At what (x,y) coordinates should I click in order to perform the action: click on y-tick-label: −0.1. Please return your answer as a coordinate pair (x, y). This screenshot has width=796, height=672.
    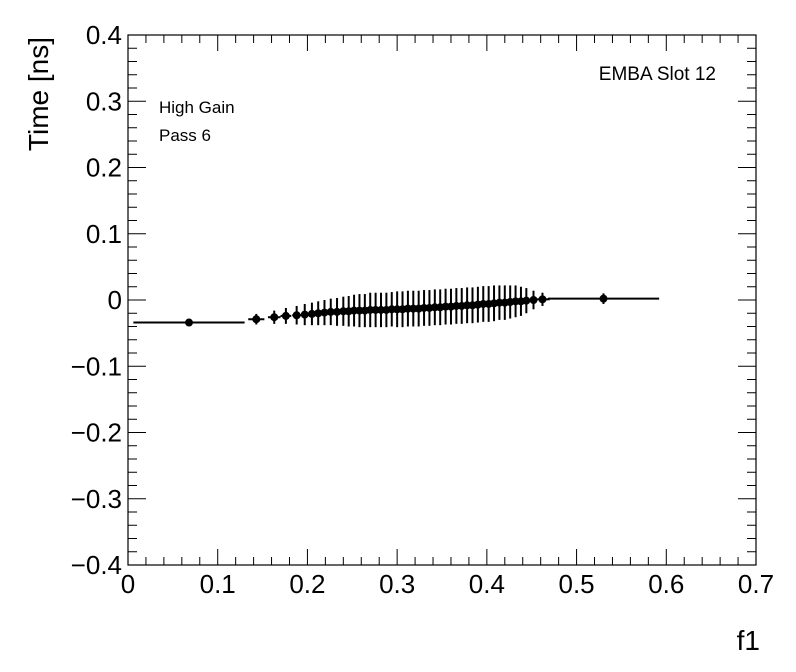
    Looking at the image, I should click on (96, 366).